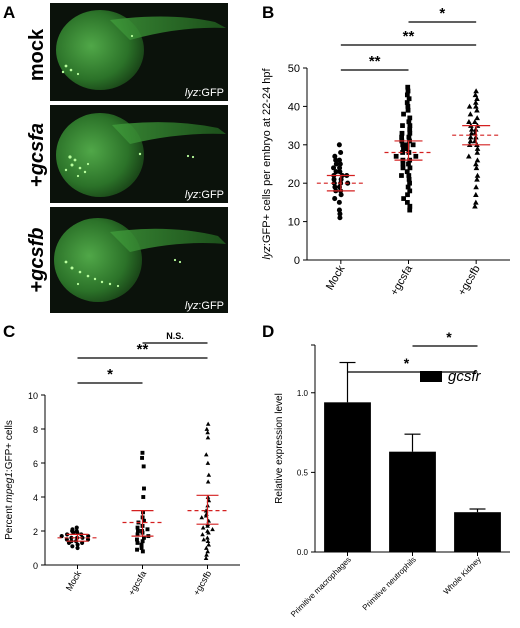 This screenshot has height=628, width=520. Describe the element at coordinates (303, 552) in the screenshot. I see `y-tick-label: 0.0` at that location.